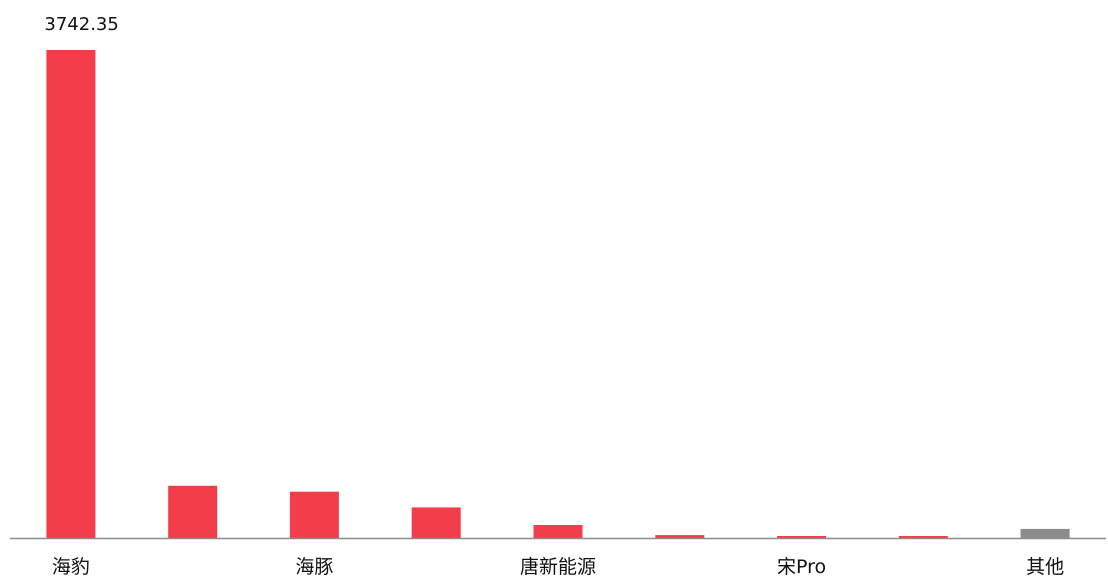  Describe the element at coordinates (71, 567) in the screenshot. I see `x-tick-label-1: 海豹` at that location.